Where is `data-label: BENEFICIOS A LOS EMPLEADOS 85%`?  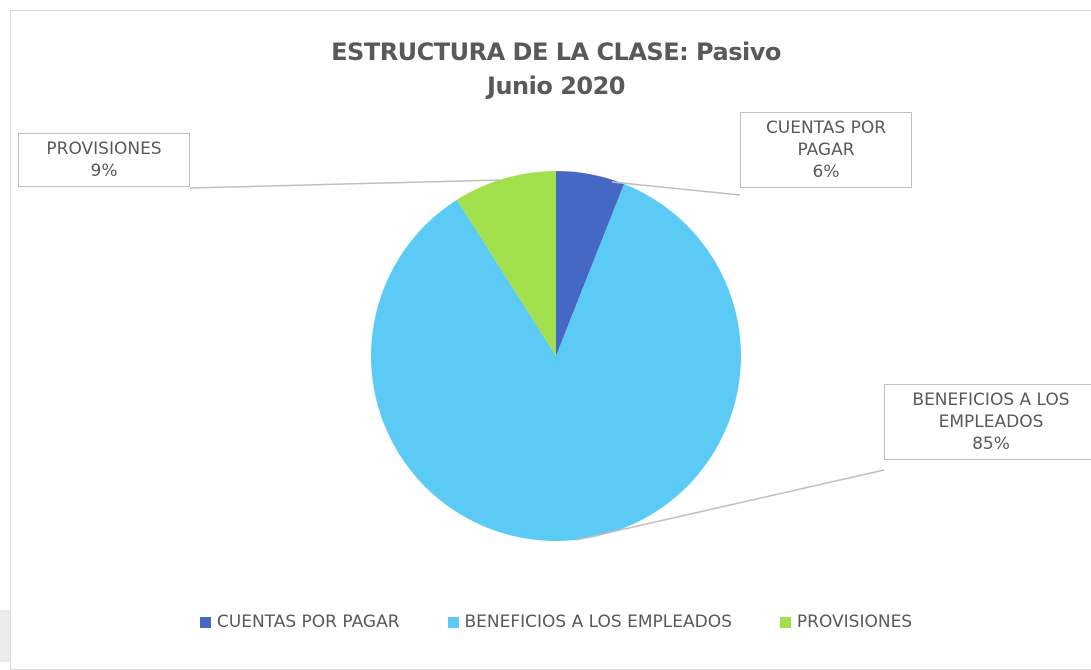 data-label: BENEFICIOS A LOS EMPLEADOS 85% is located at coordinates (987, 422).